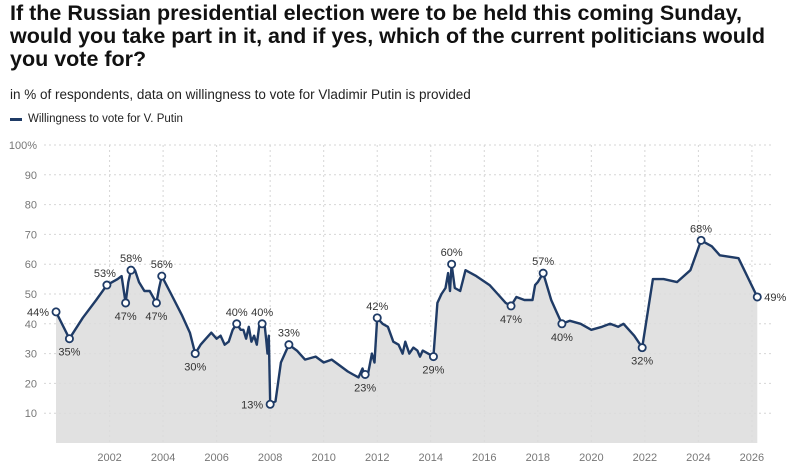 Image resolution: width=800 pixels, height=472 pixels. I want to click on chart-legend: Willingness to vote for V. Putin, so click(96, 119).